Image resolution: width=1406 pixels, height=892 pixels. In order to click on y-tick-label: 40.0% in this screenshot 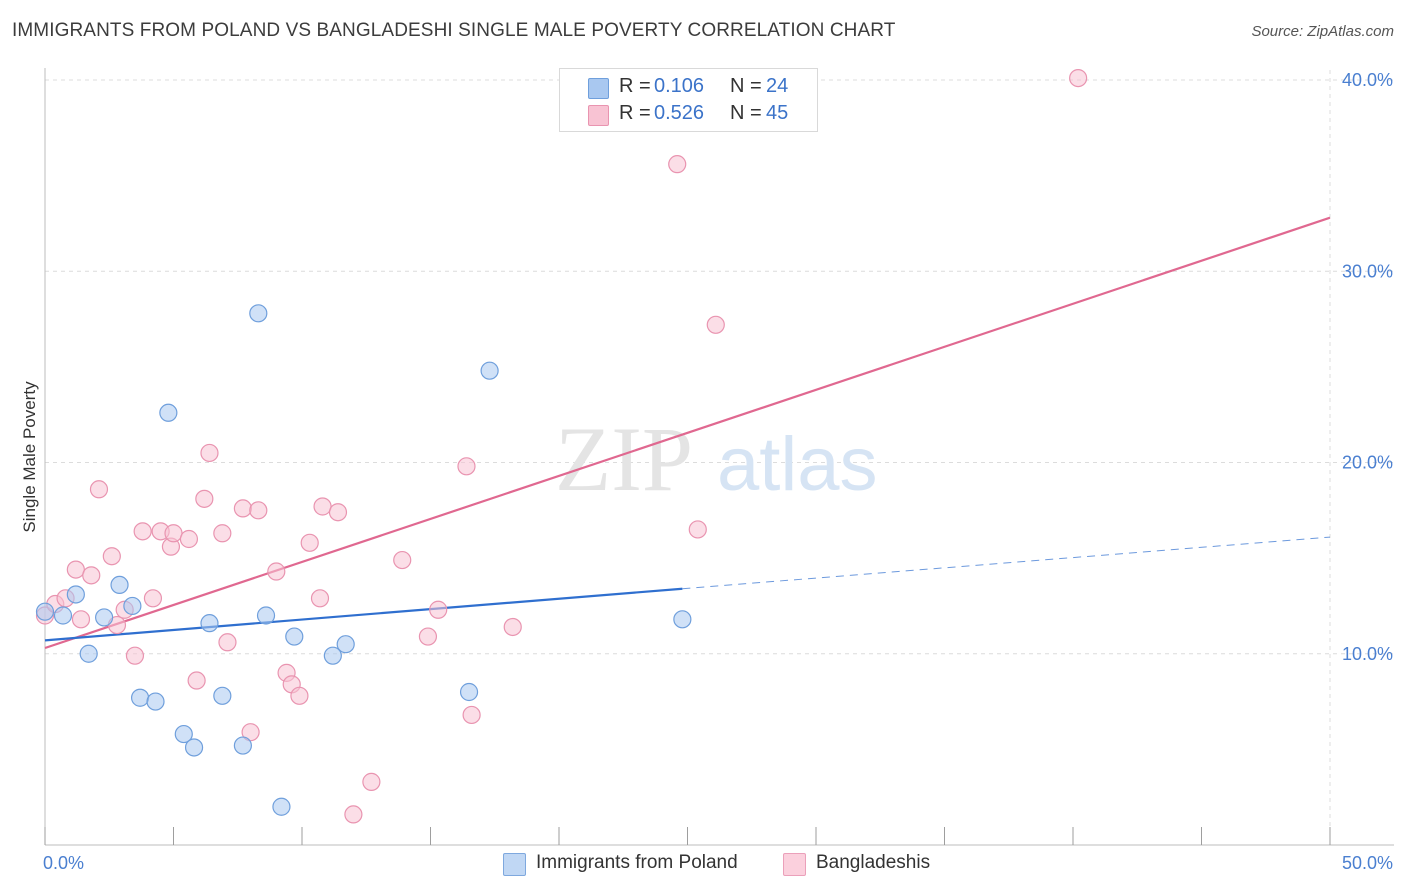, I will do `click(1367, 80)`.